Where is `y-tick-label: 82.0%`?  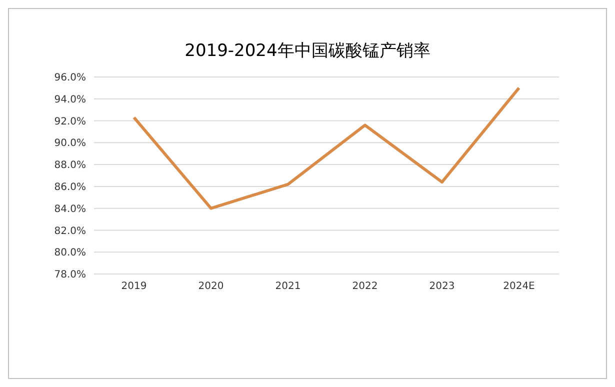
y-tick-label: 82.0% is located at coordinates (70, 231).